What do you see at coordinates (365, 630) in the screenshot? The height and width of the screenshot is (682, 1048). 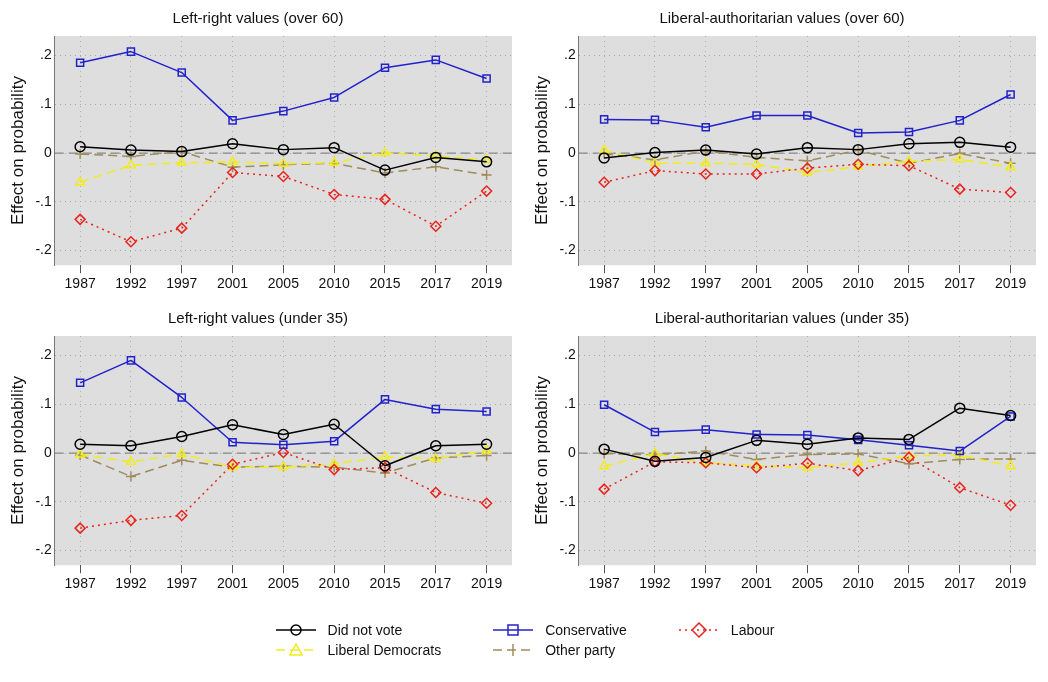 I see `legend-label: Did not vote` at bounding box center [365, 630].